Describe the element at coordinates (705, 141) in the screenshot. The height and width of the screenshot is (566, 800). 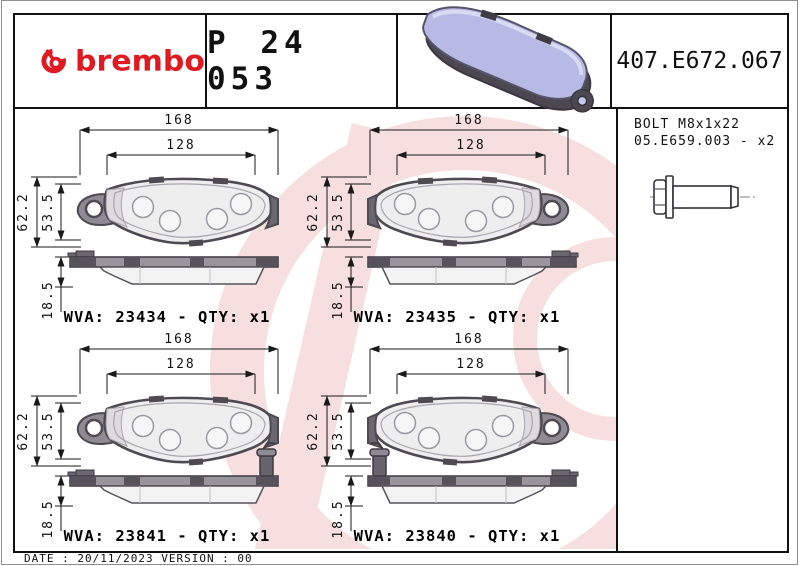
I see `bolt-part-code: 05.E659.003 - x2` at that location.